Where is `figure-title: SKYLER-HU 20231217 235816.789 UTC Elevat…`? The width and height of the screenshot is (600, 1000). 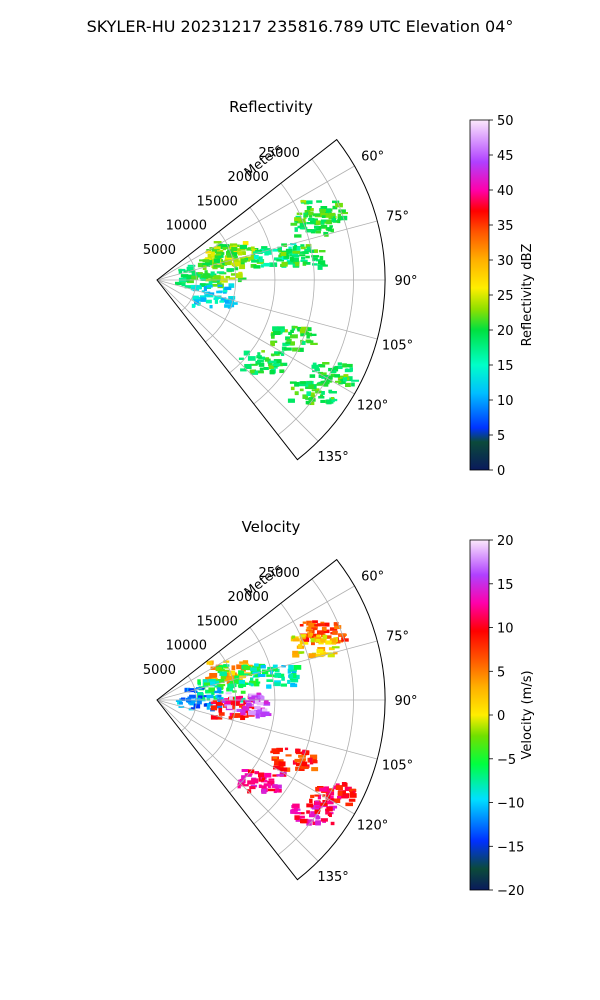
figure-title: SKYLER-HU 20231217 235816.789 UTC Elevat… is located at coordinates (300, 26).